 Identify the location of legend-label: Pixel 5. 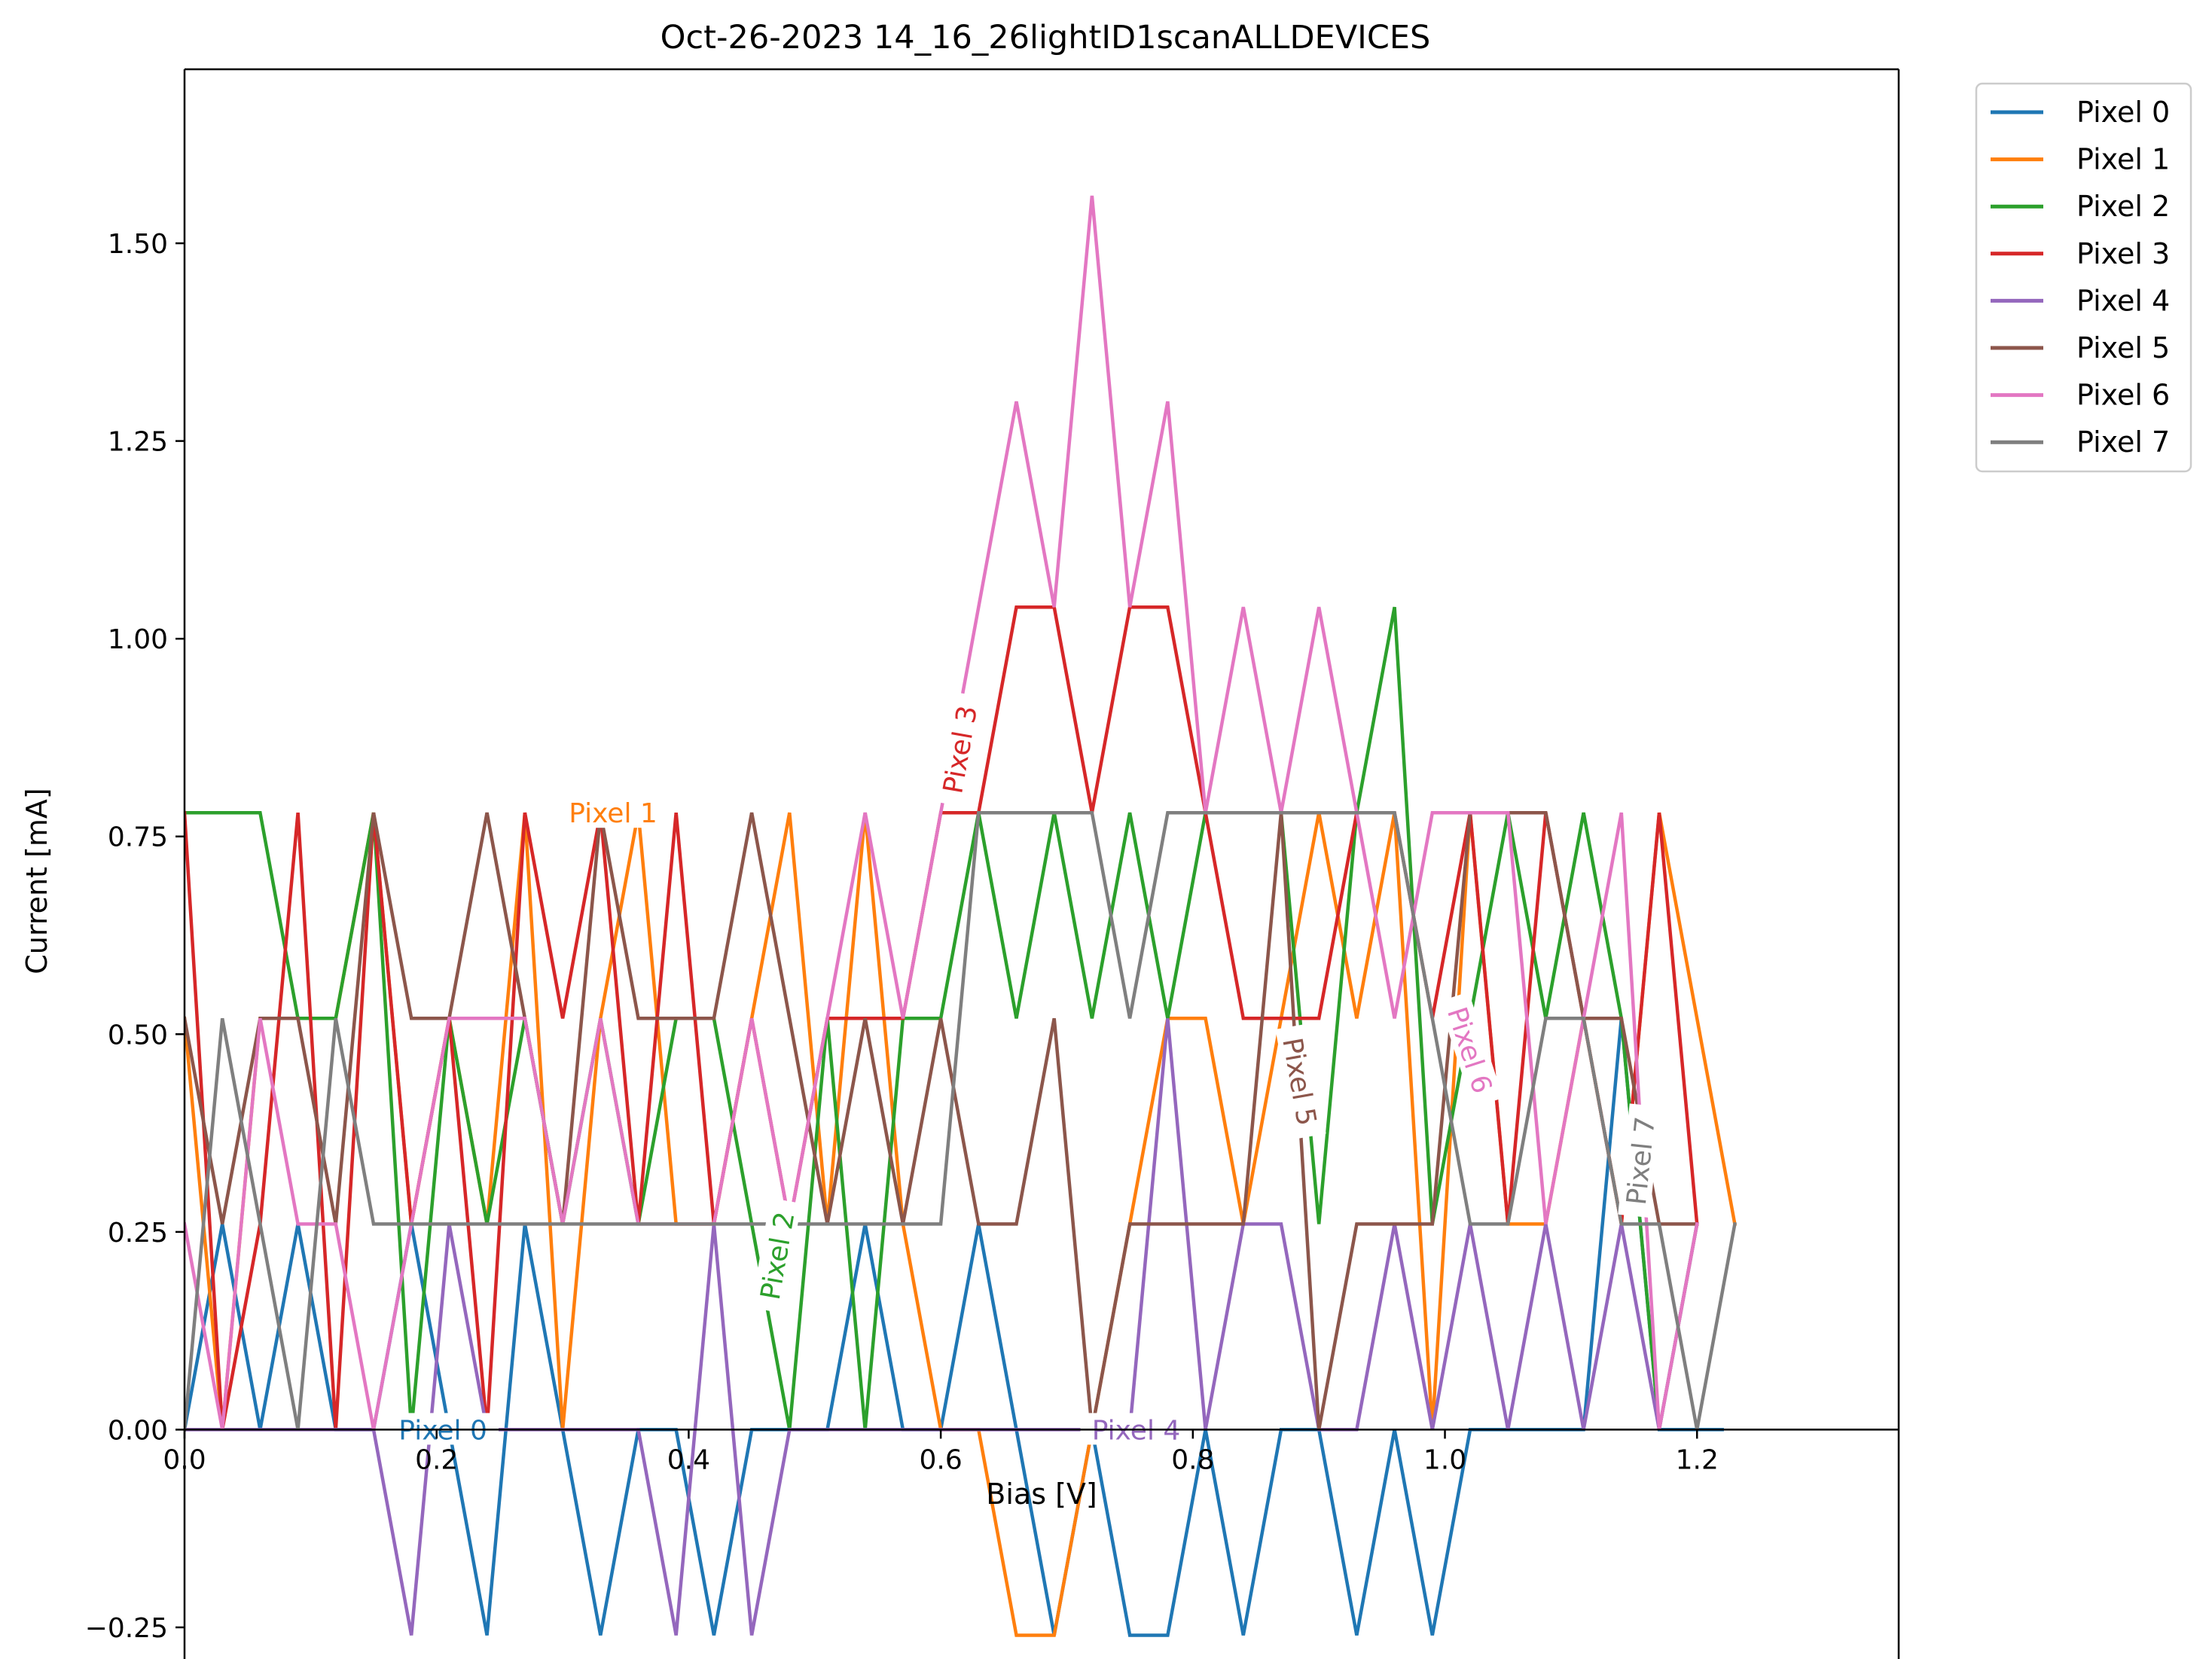
(2123, 347).